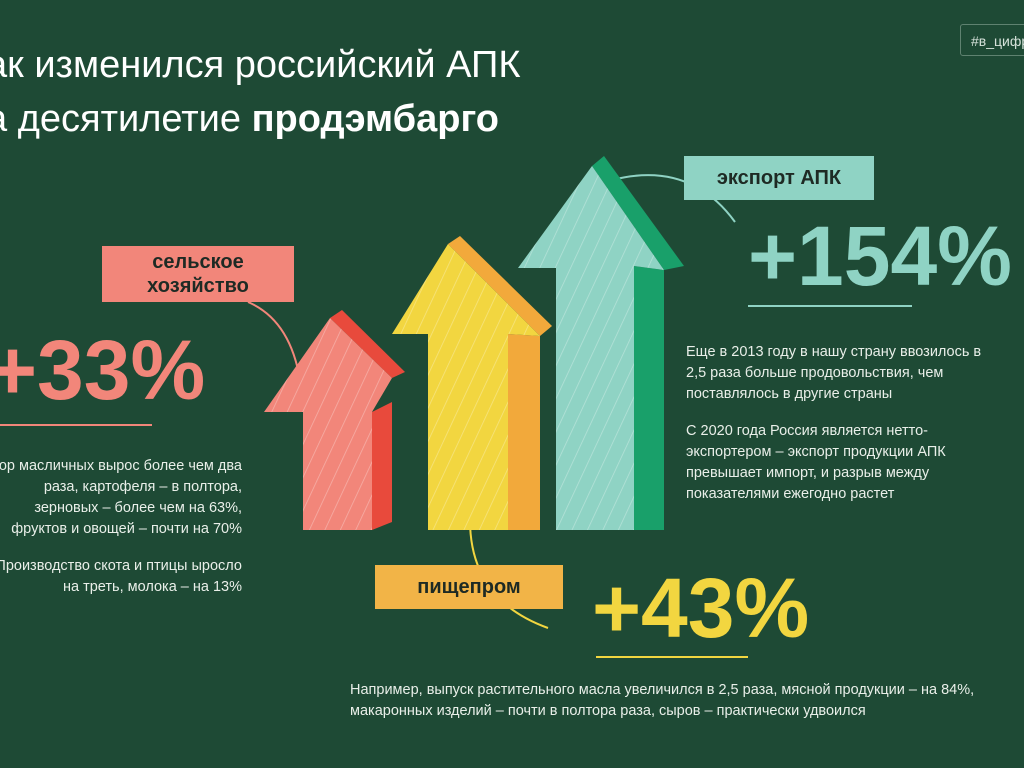  What do you see at coordinates (472, 383) in the screenshot?
I see `food-industry-arrow` at bounding box center [472, 383].